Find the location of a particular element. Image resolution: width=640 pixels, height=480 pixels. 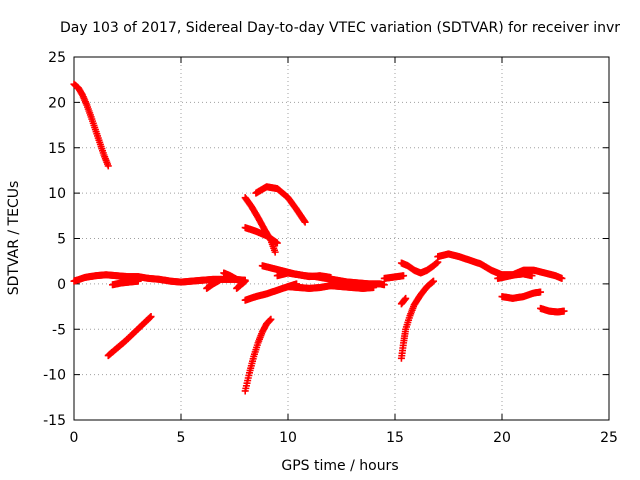

y-axis-title: SDTVAR / TECUs is located at coordinates (14, 238).